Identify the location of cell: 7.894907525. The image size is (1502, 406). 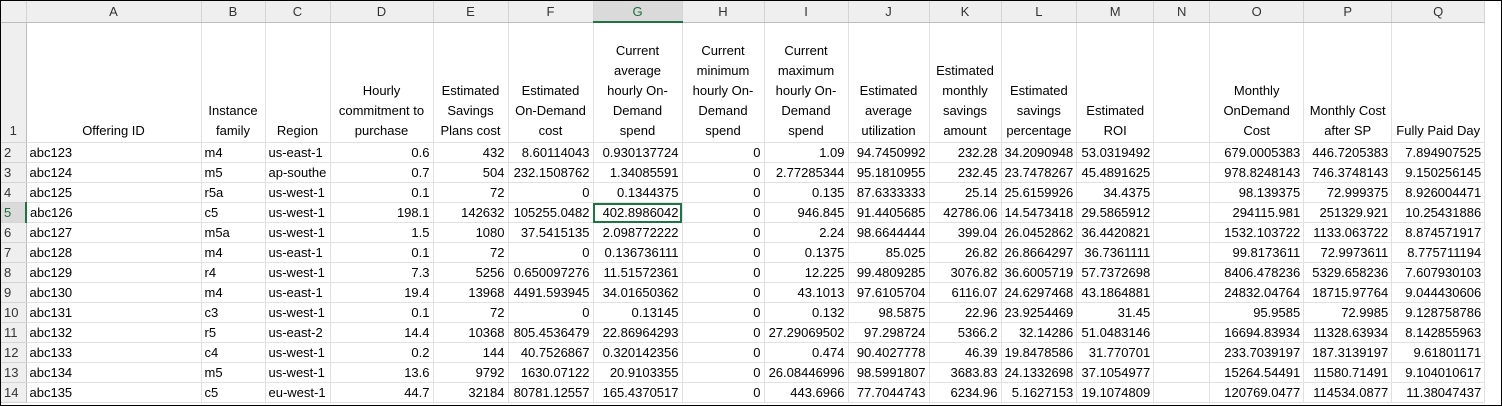
(1438, 152).